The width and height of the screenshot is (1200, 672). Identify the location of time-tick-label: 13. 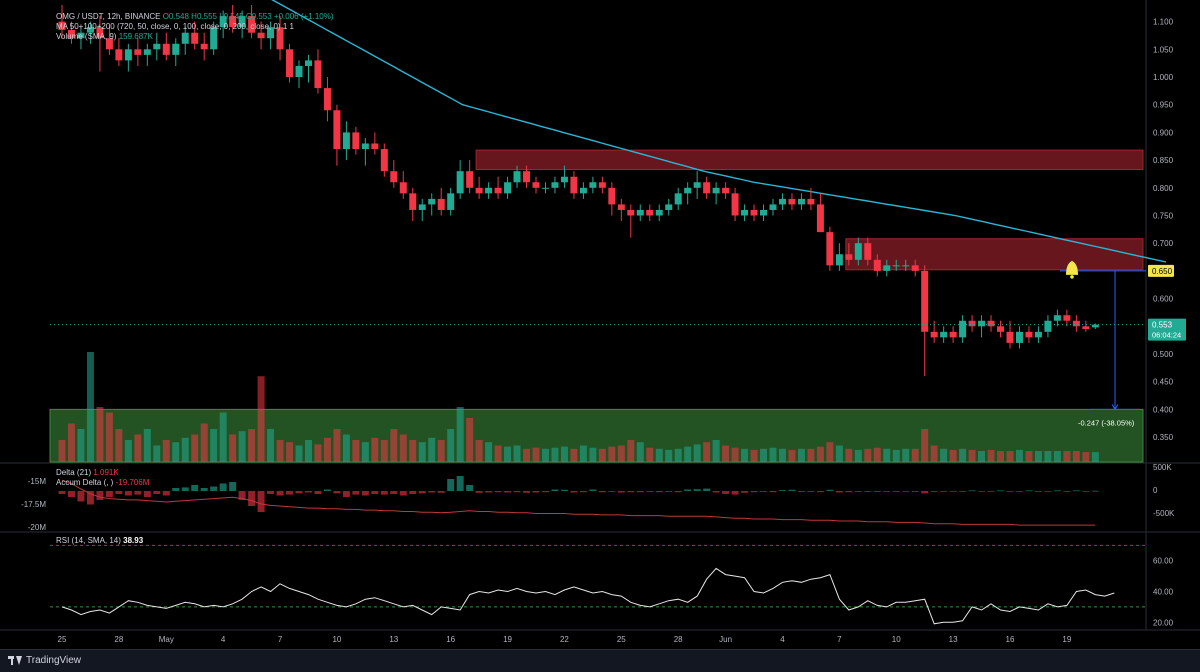
(953, 639).